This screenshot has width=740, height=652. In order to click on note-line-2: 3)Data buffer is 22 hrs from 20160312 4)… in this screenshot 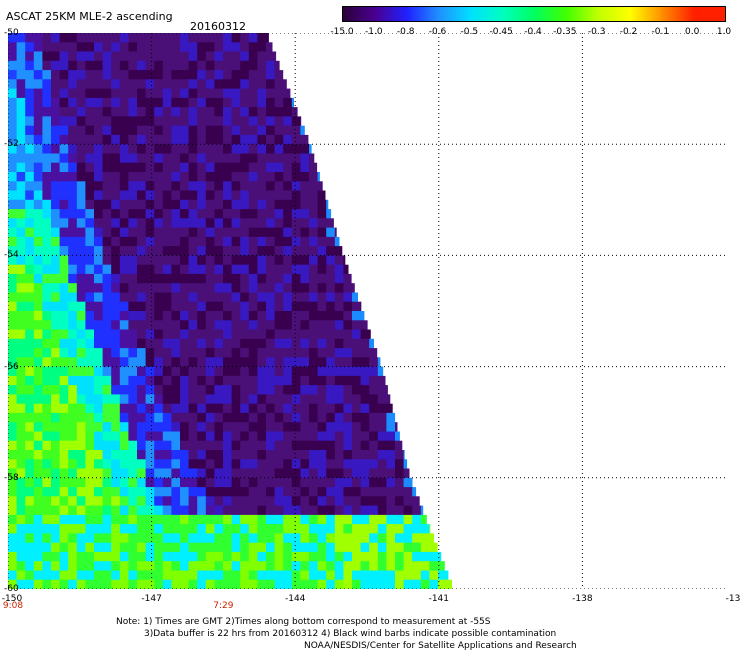, I will do `click(350, 634)`.